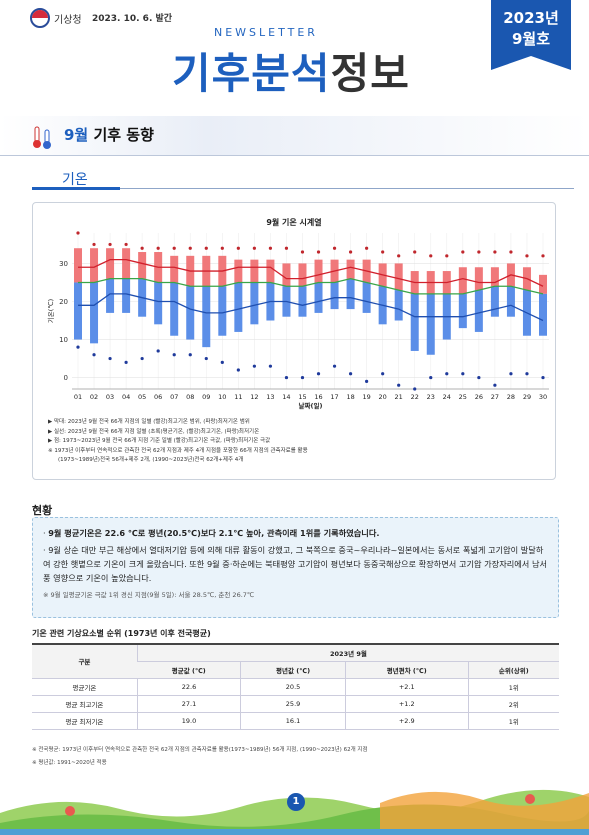  I want to click on table-cell: 평균 최고기온, so click(85, 704).